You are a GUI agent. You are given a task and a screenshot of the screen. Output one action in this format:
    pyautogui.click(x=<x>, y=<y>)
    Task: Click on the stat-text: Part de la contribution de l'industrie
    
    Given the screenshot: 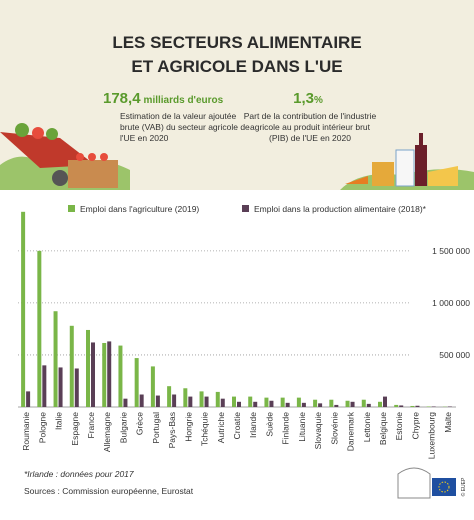 What is the action you would take?
    pyautogui.click(x=310, y=116)
    